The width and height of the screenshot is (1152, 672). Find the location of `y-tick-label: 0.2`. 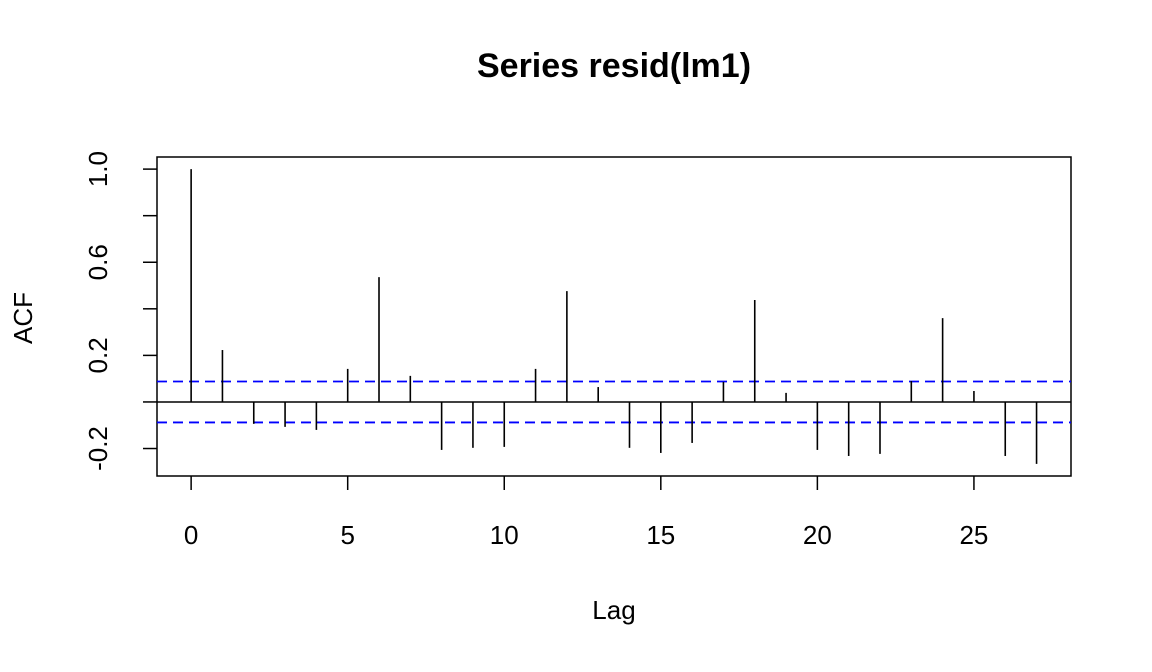

y-tick-label: 0.2 is located at coordinates (98, 355).